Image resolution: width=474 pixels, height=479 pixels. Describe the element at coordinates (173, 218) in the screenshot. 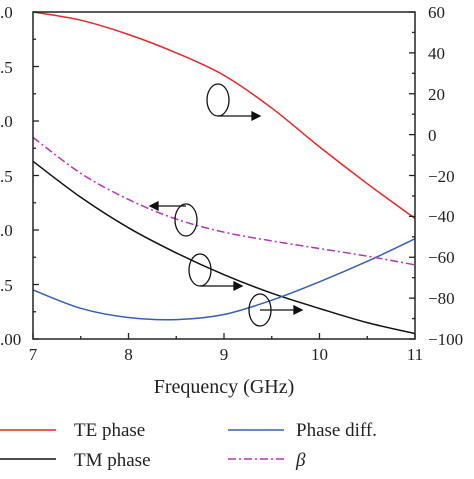

I see `annotation-left-arrow` at that location.